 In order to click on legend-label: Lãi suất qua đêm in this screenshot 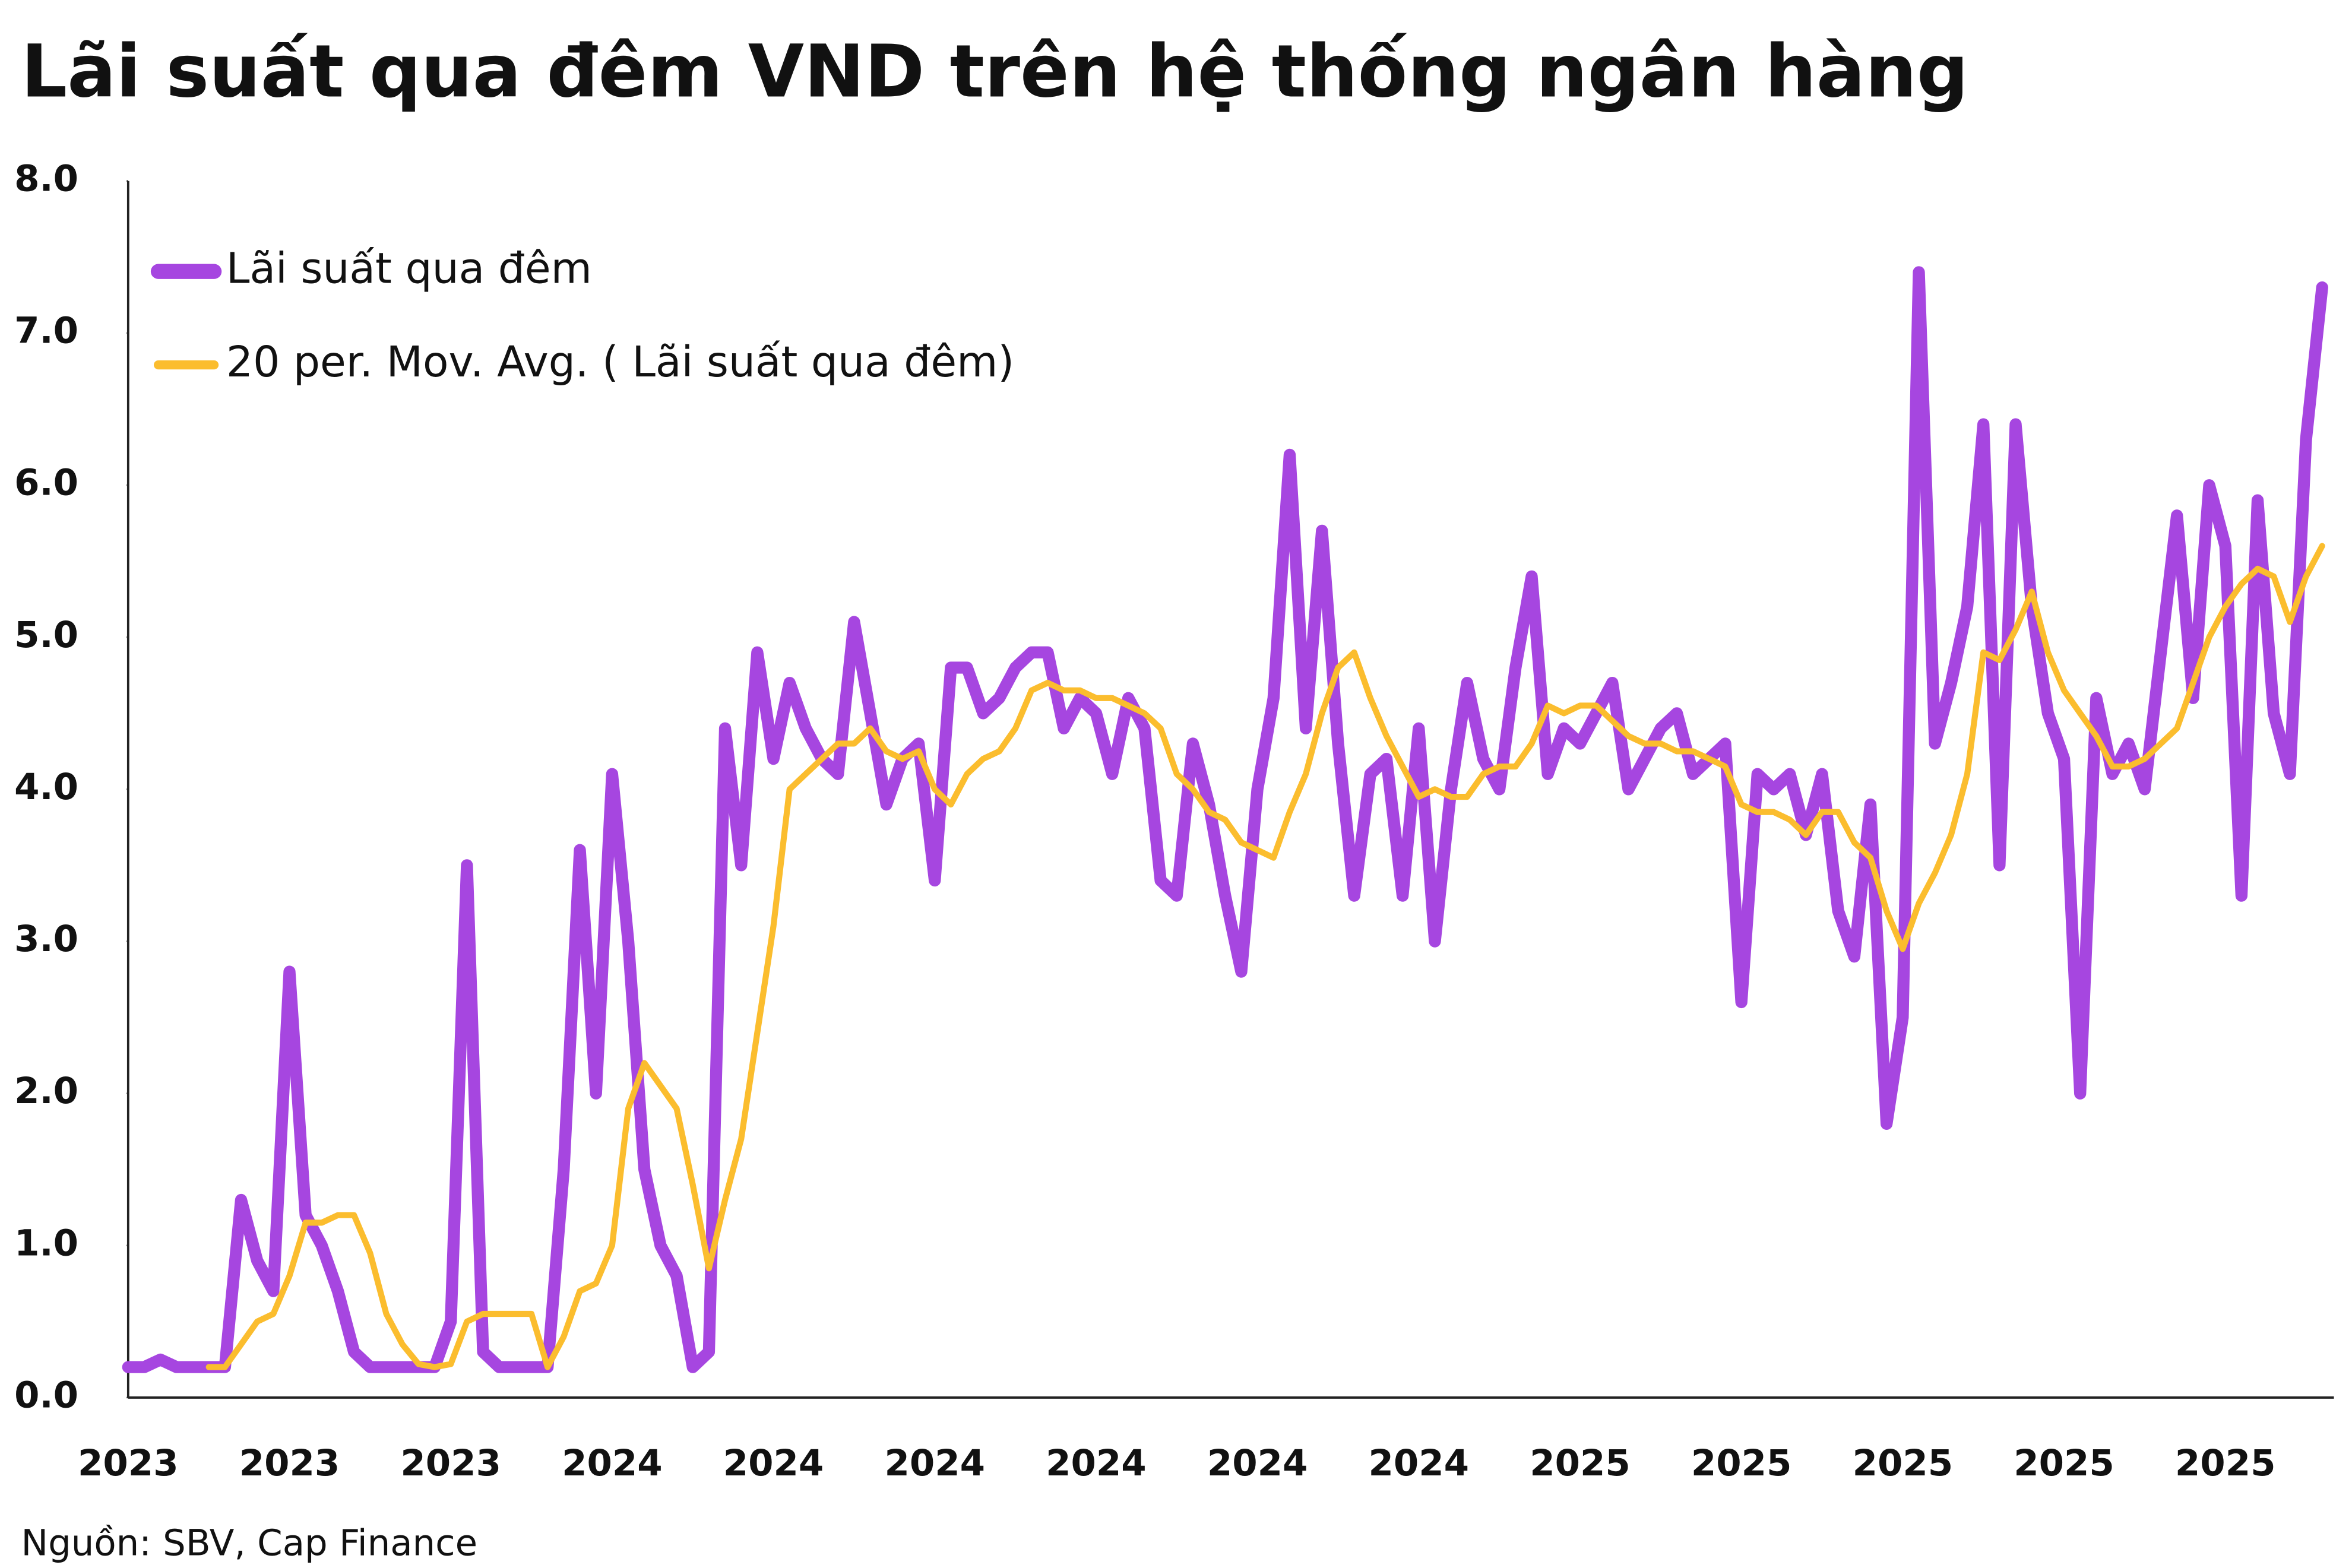, I will do `click(409, 268)`.